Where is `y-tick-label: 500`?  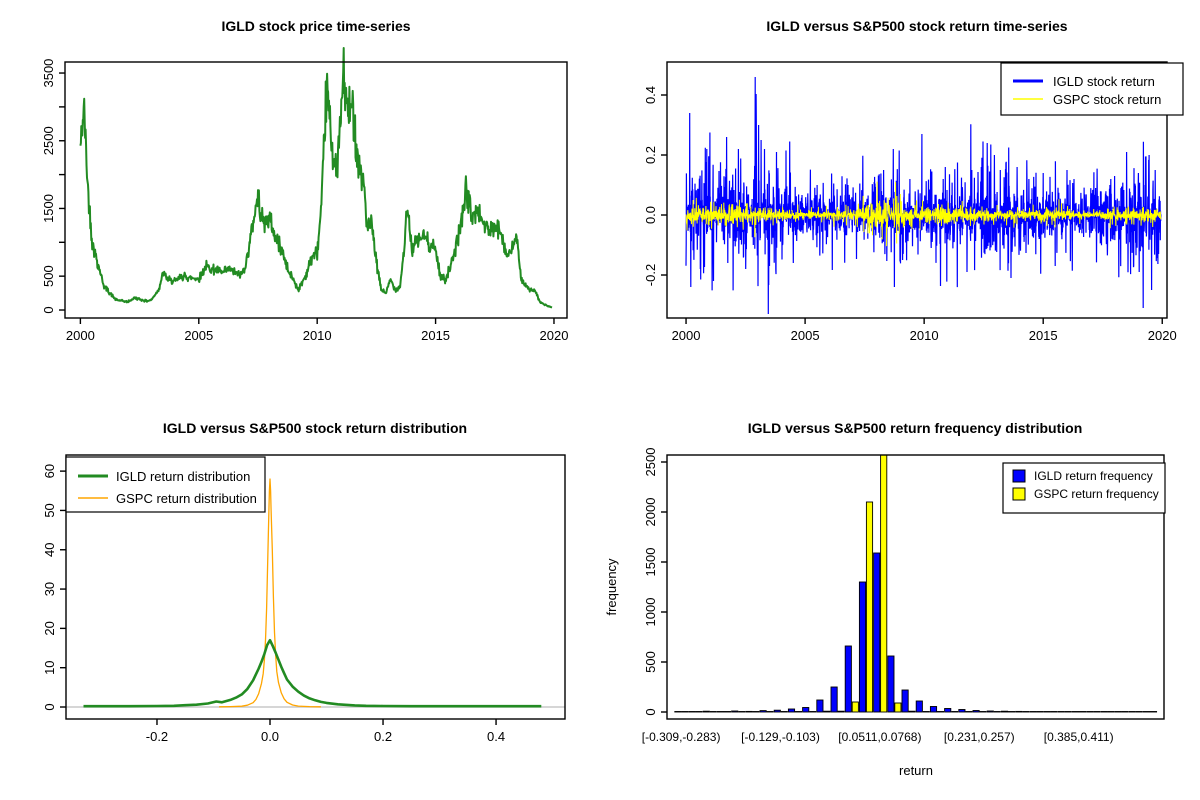
y-tick-label: 500 is located at coordinates (48, 276).